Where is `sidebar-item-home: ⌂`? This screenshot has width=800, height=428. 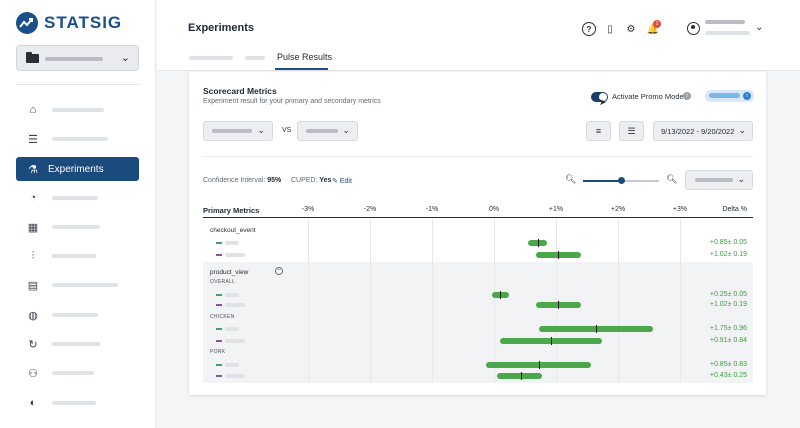
sidebar-item-home: ⌂ is located at coordinates (77, 110).